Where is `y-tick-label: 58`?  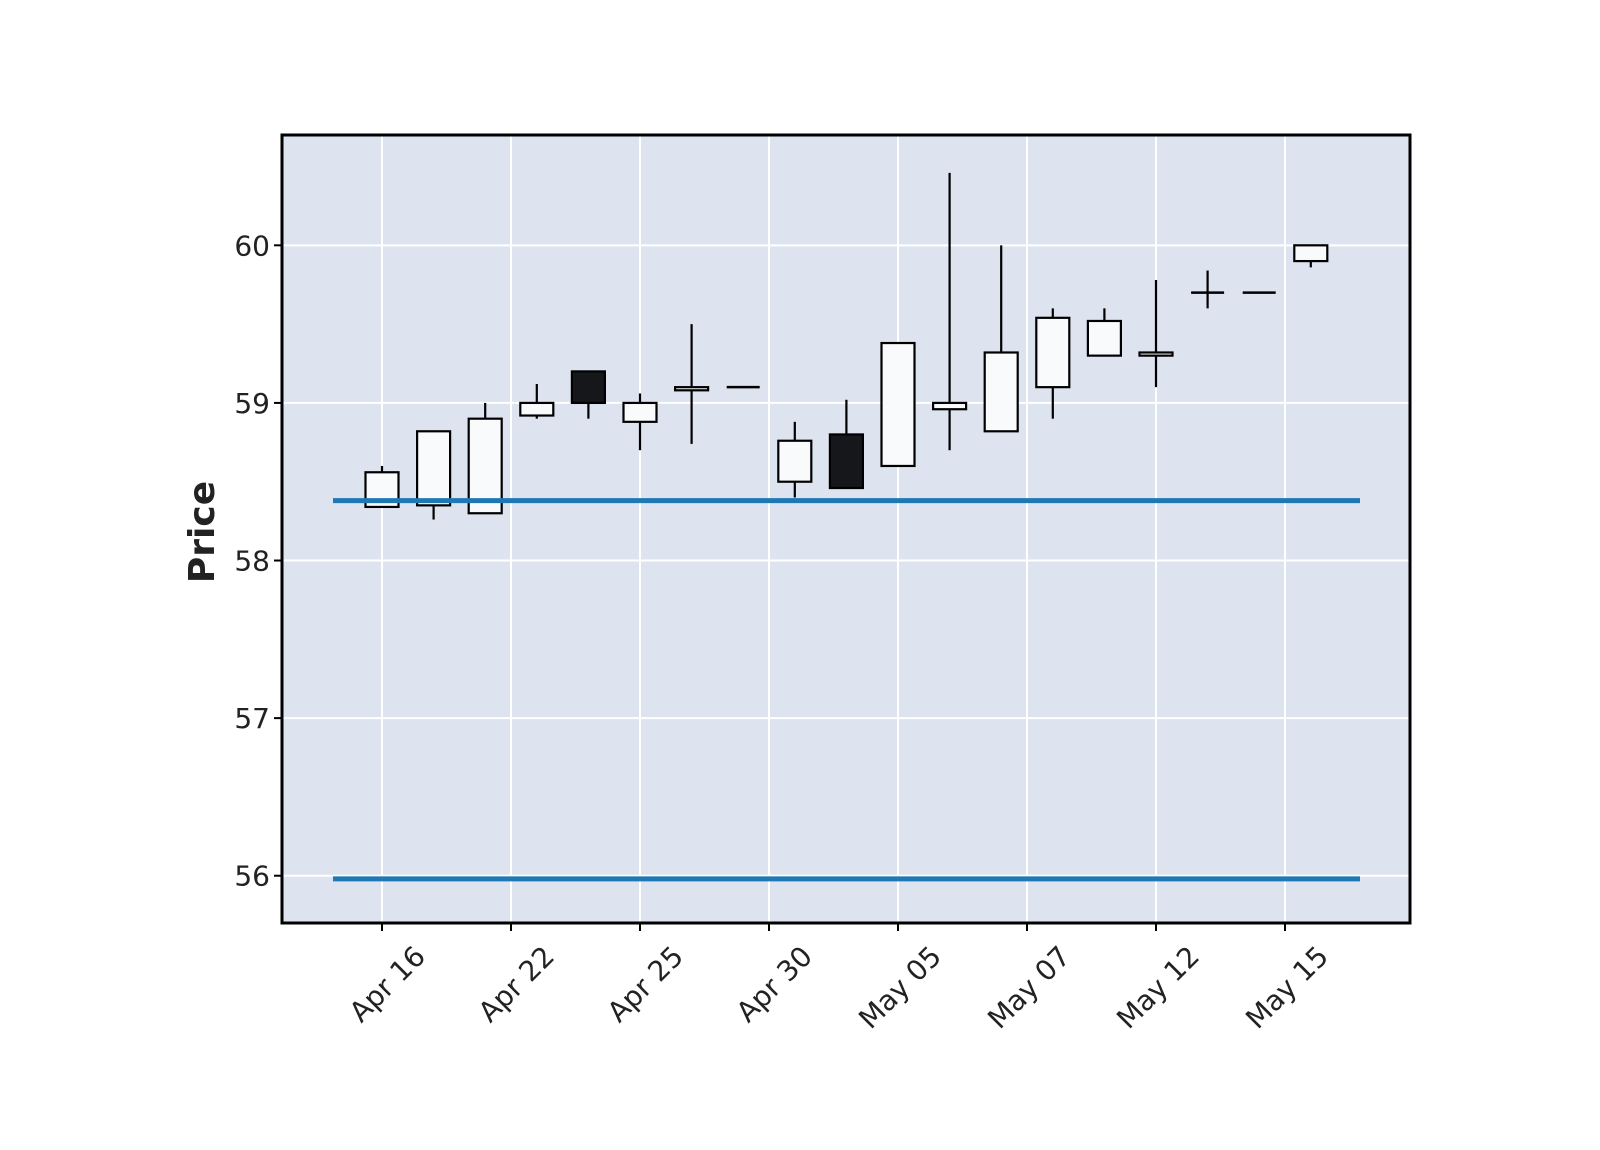 y-tick-label: 58 is located at coordinates (252, 561).